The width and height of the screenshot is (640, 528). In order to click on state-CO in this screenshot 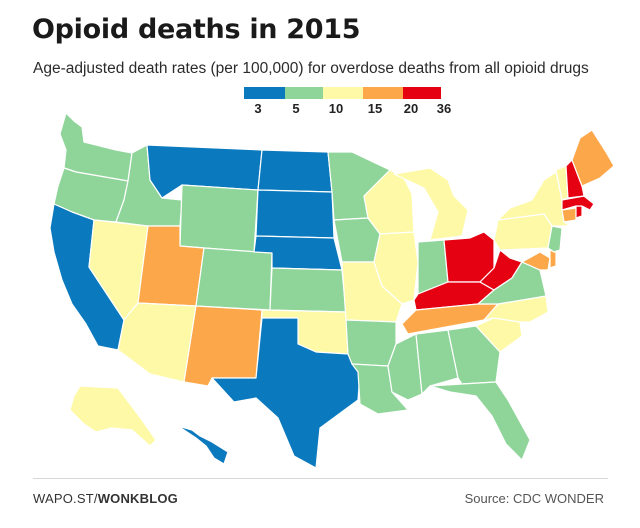, I will do `click(234, 279)`.